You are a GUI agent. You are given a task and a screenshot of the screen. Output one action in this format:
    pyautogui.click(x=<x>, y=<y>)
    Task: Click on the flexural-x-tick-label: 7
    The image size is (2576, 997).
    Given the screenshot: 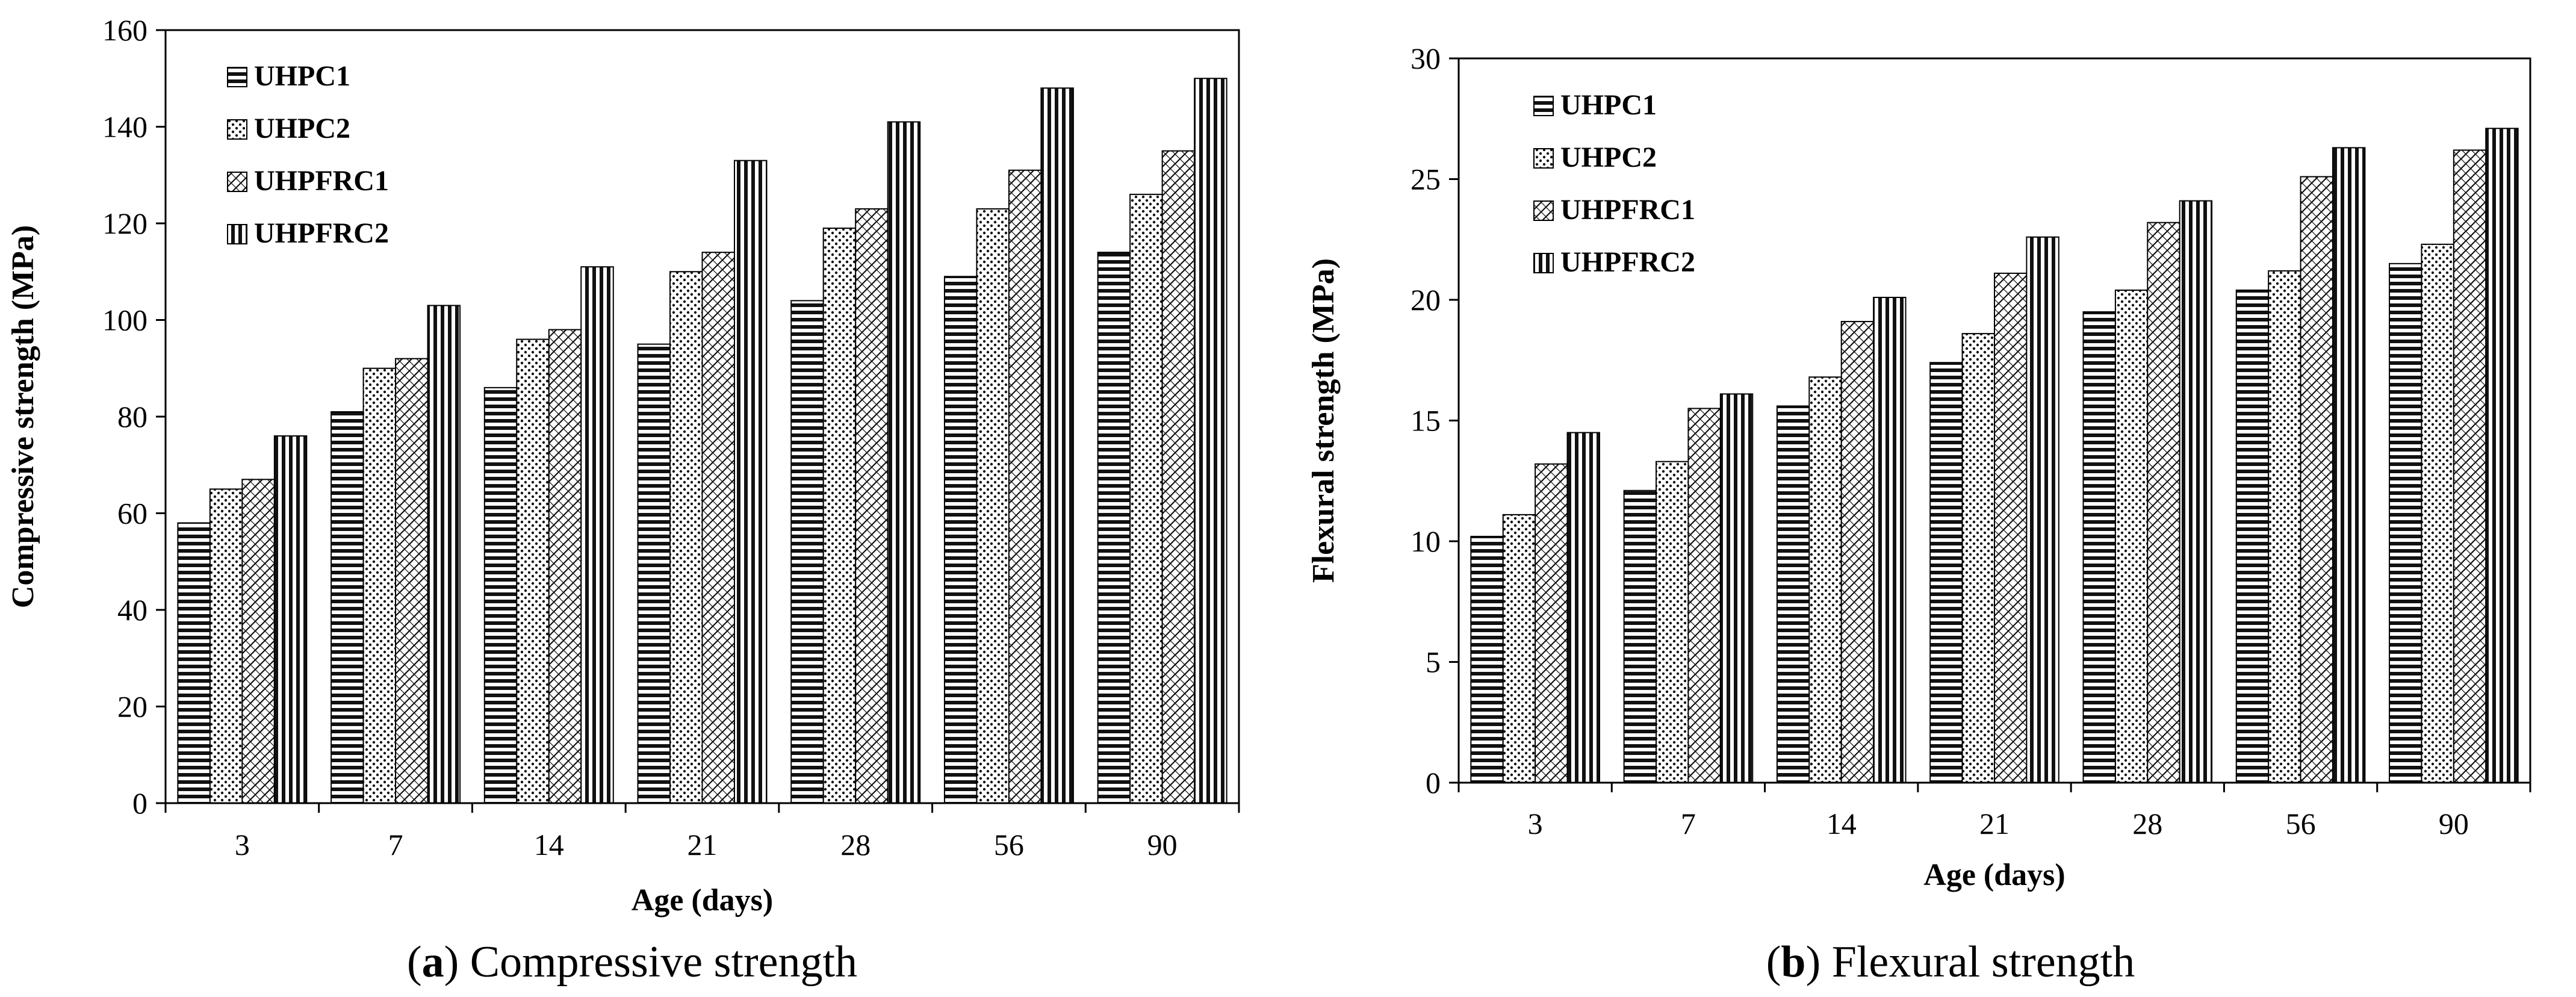 What is the action you would take?
    pyautogui.click(x=1688, y=823)
    